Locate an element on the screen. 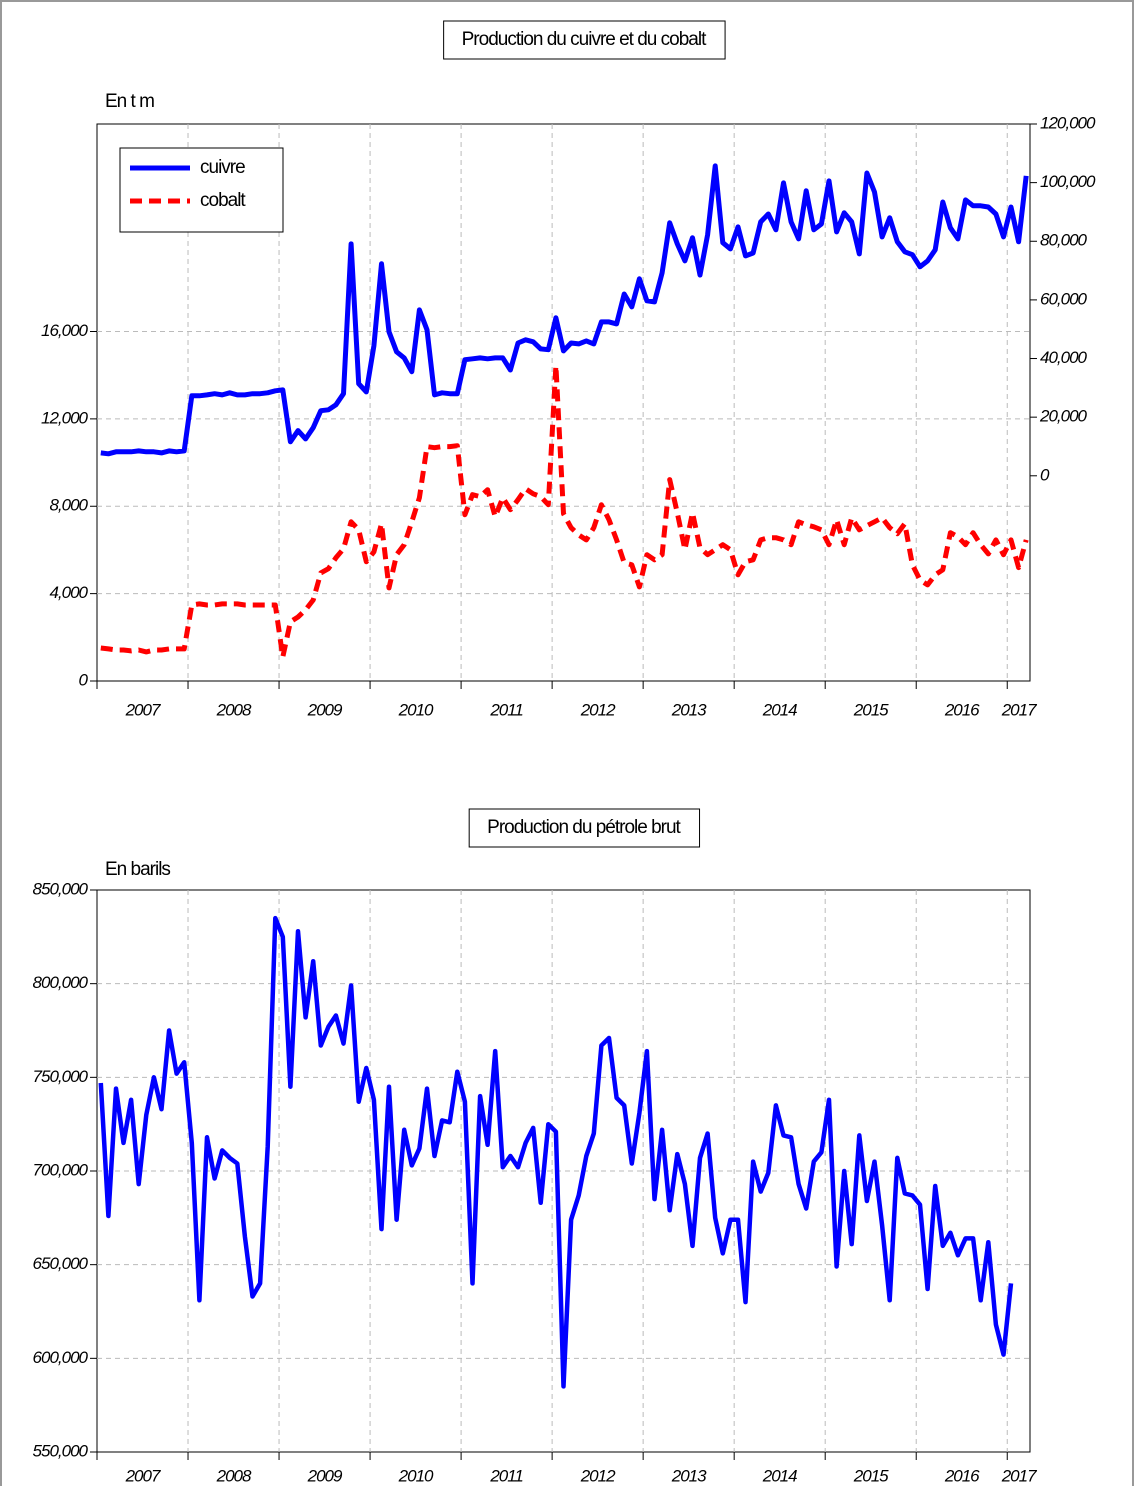 This screenshot has width=1134, height=1486. y2-tick-label: 80,000 is located at coordinates (1064, 240).